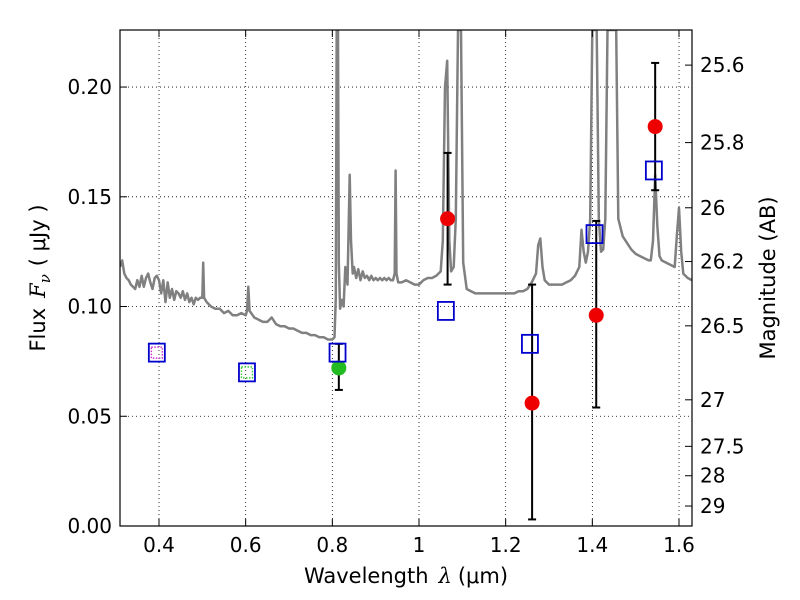 The width and height of the screenshot is (800, 600). What do you see at coordinates (89, 87) in the screenshot?
I see `y-tick-label: 0.20` at bounding box center [89, 87].